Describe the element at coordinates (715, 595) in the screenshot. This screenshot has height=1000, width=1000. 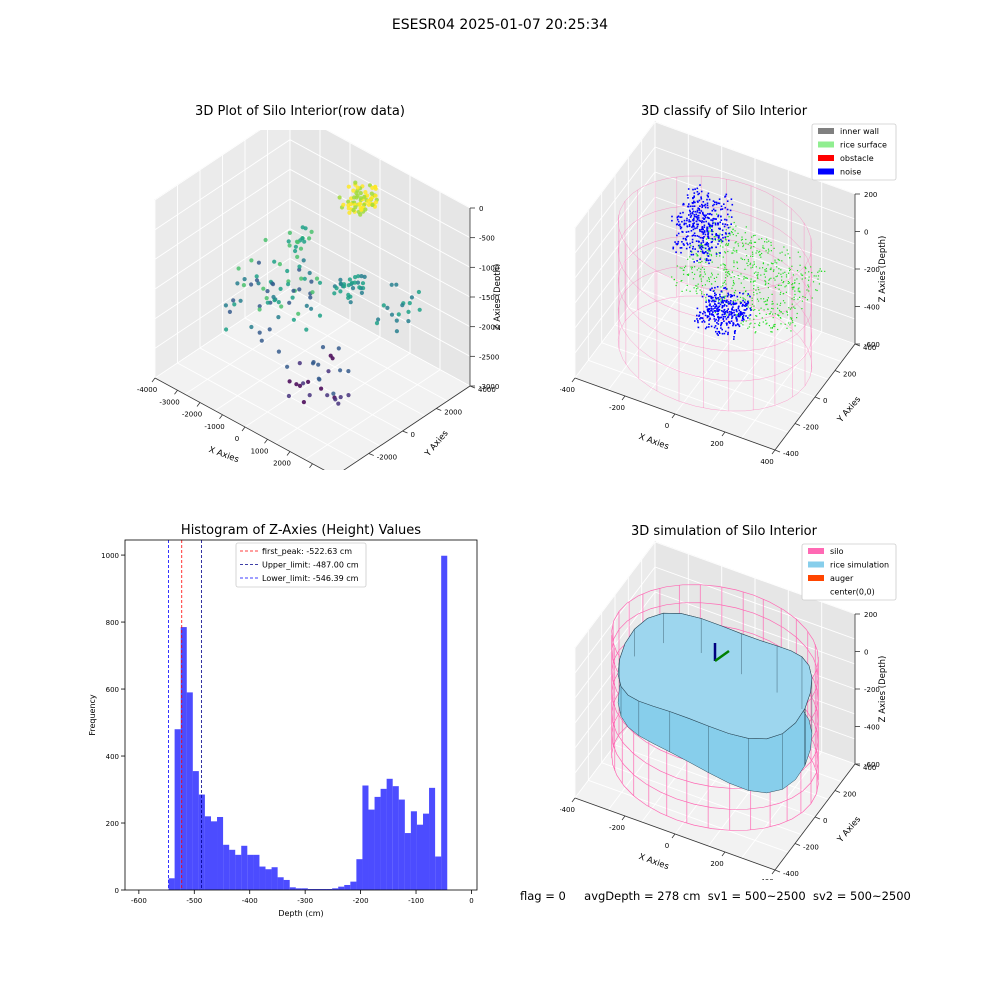
I see `sim-gridline` at that location.